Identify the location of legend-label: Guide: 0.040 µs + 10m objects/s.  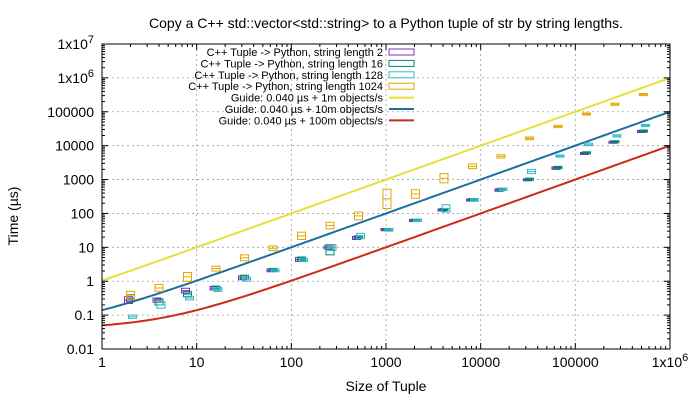
(304, 110).